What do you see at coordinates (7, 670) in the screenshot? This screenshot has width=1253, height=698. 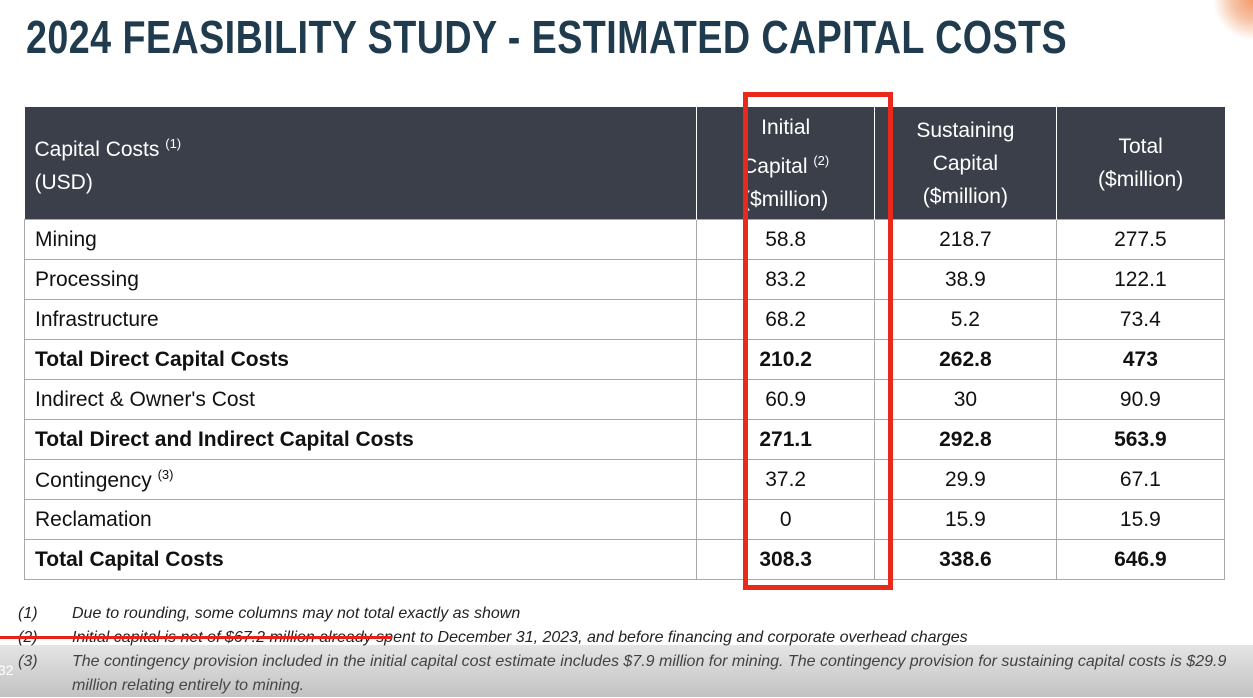 I see `time-label: 32` at bounding box center [7, 670].